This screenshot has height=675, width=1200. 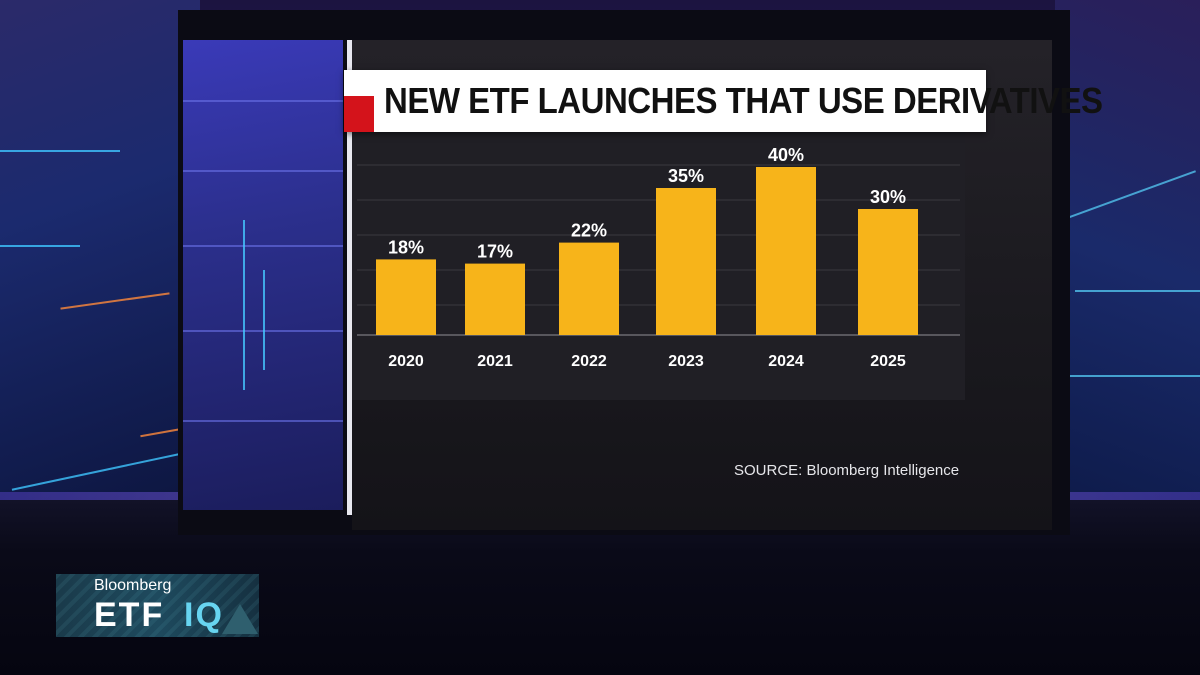 What do you see at coordinates (406, 361) in the screenshot?
I see `x-tick-label-2020: 2020` at bounding box center [406, 361].